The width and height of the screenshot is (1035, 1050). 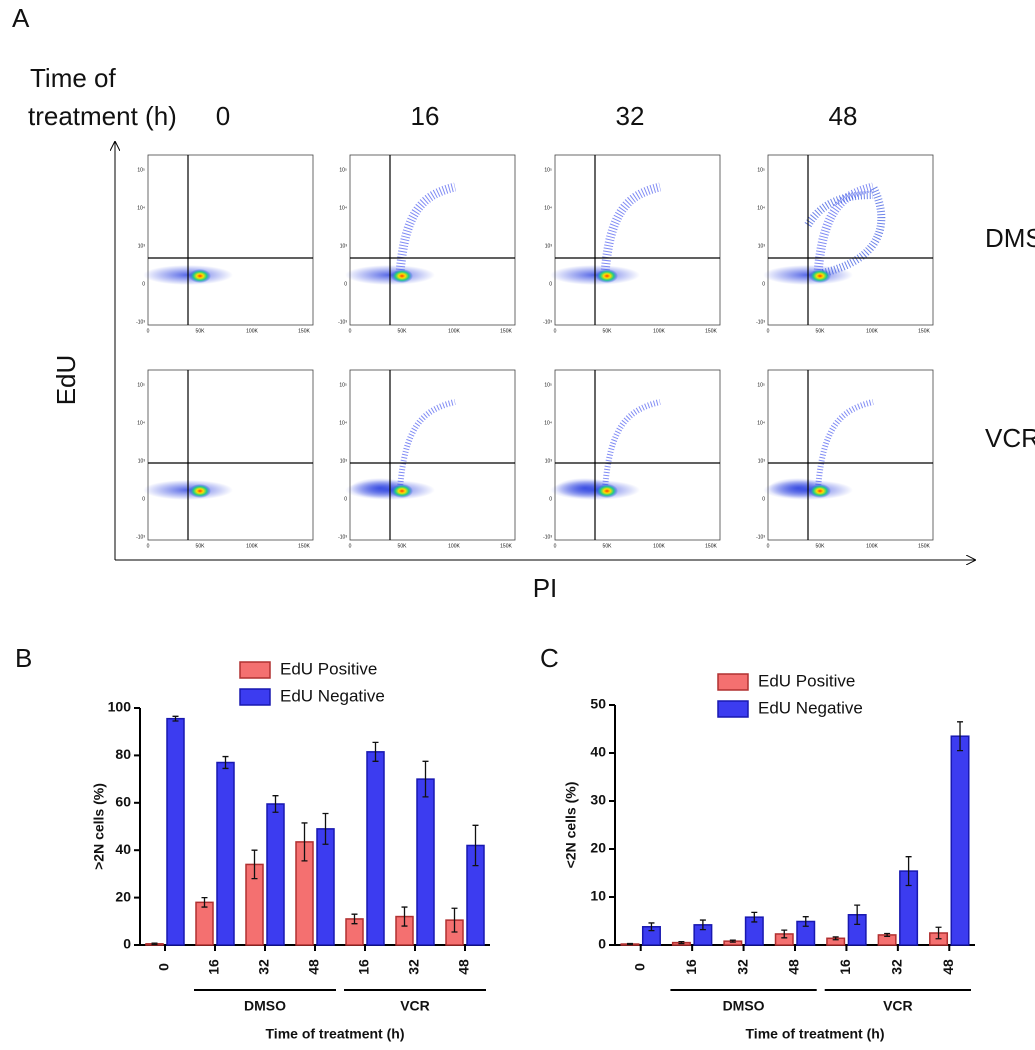 What do you see at coordinates (332, 695) in the screenshot?
I see `legend-label: EdU Negative` at bounding box center [332, 695].